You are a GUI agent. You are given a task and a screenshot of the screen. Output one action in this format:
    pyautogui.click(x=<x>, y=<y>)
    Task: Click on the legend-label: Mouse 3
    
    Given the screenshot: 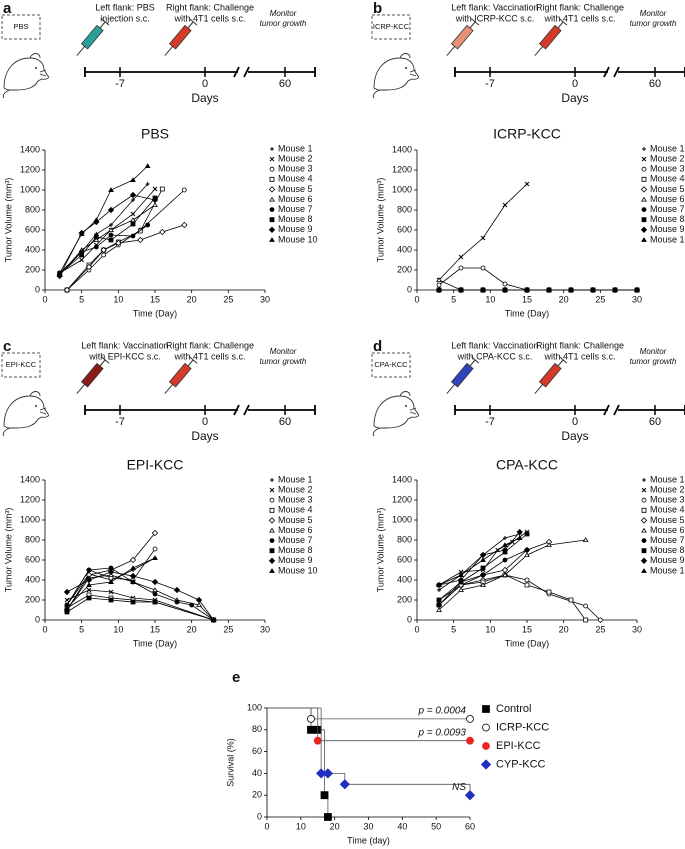 What is the action you would take?
    pyautogui.click(x=295, y=500)
    